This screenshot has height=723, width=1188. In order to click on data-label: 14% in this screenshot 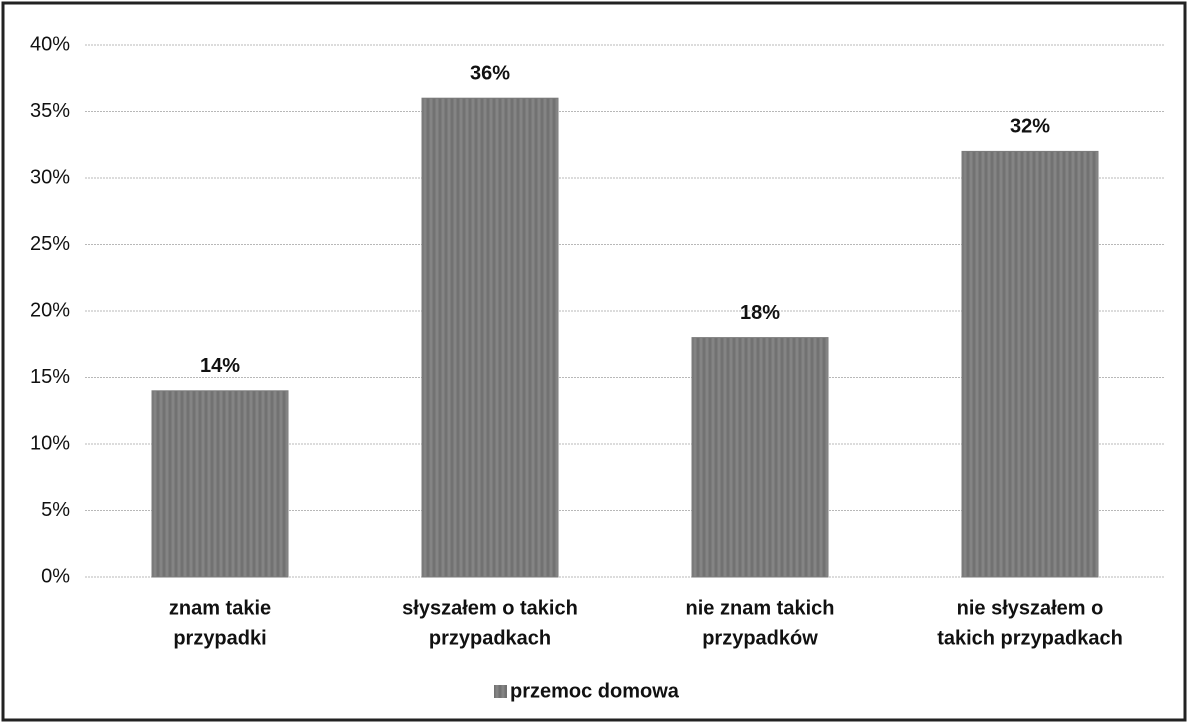, I will do `click(220, 366)`.